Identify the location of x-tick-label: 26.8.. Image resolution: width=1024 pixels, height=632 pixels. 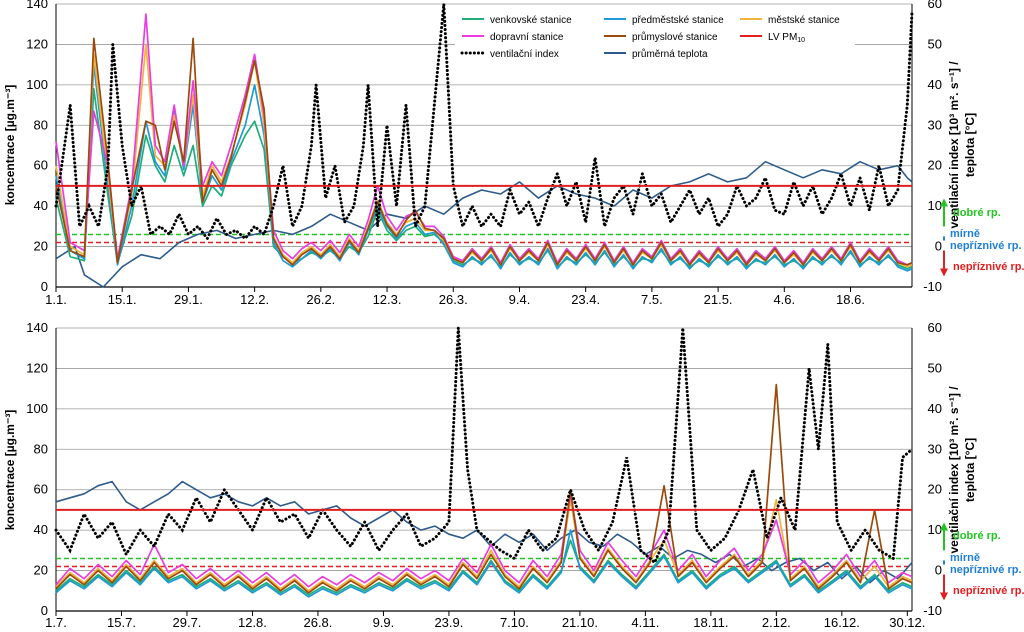
(317, 622).